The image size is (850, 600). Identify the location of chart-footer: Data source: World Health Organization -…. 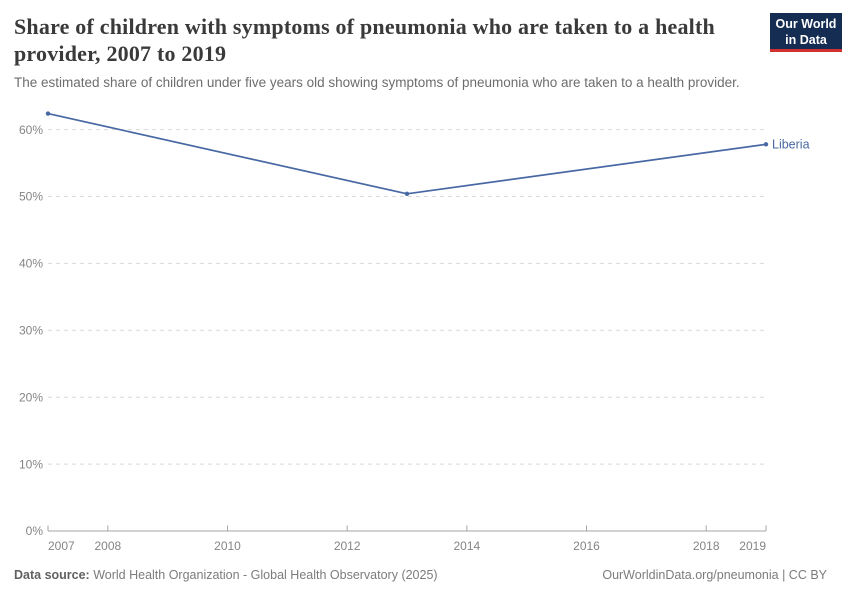
(420, 575).